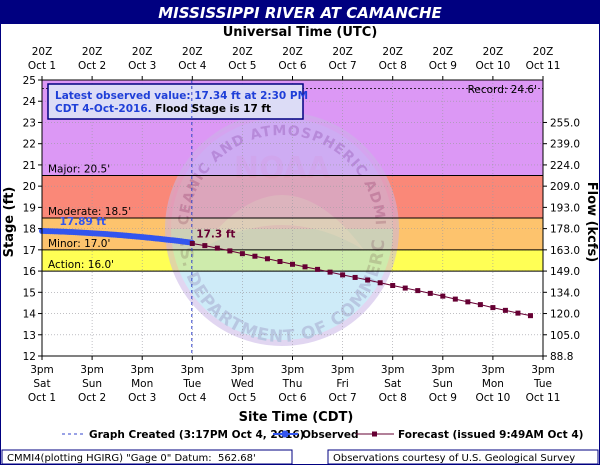 The height and width of the screenshot is (465, 600). What do you see at coordinates (30, 102) in the screenshot?
I see `left-tick-label: 24` at bounding box center [30, 102].